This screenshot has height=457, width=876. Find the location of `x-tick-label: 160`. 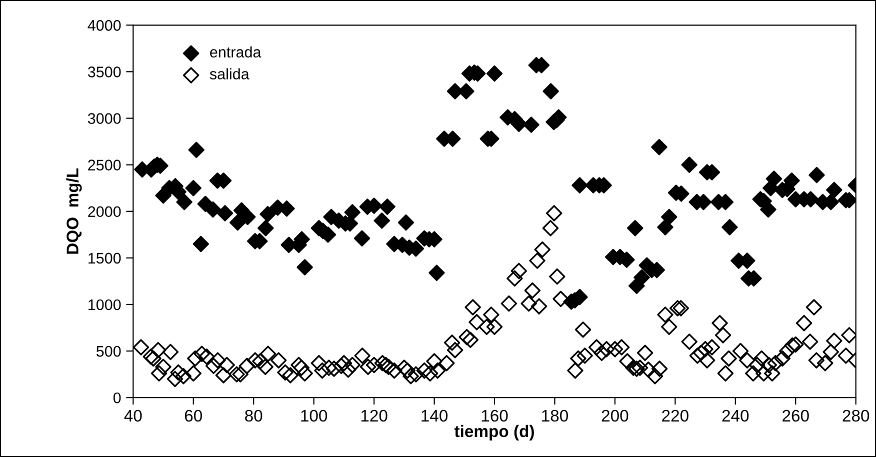

x-tick-label: 160 is located at coordinates (495, 416).